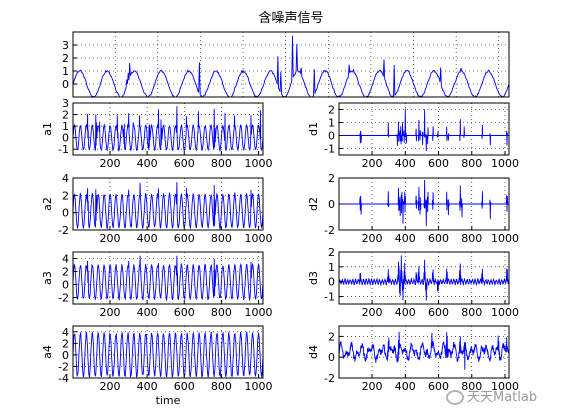 This screenshot has width=562, height=420. What do you see at coordinates (65, 138) in the screenshot?
I see `y-tick-label-a1-1: 0` at bounding box center [65, 138].